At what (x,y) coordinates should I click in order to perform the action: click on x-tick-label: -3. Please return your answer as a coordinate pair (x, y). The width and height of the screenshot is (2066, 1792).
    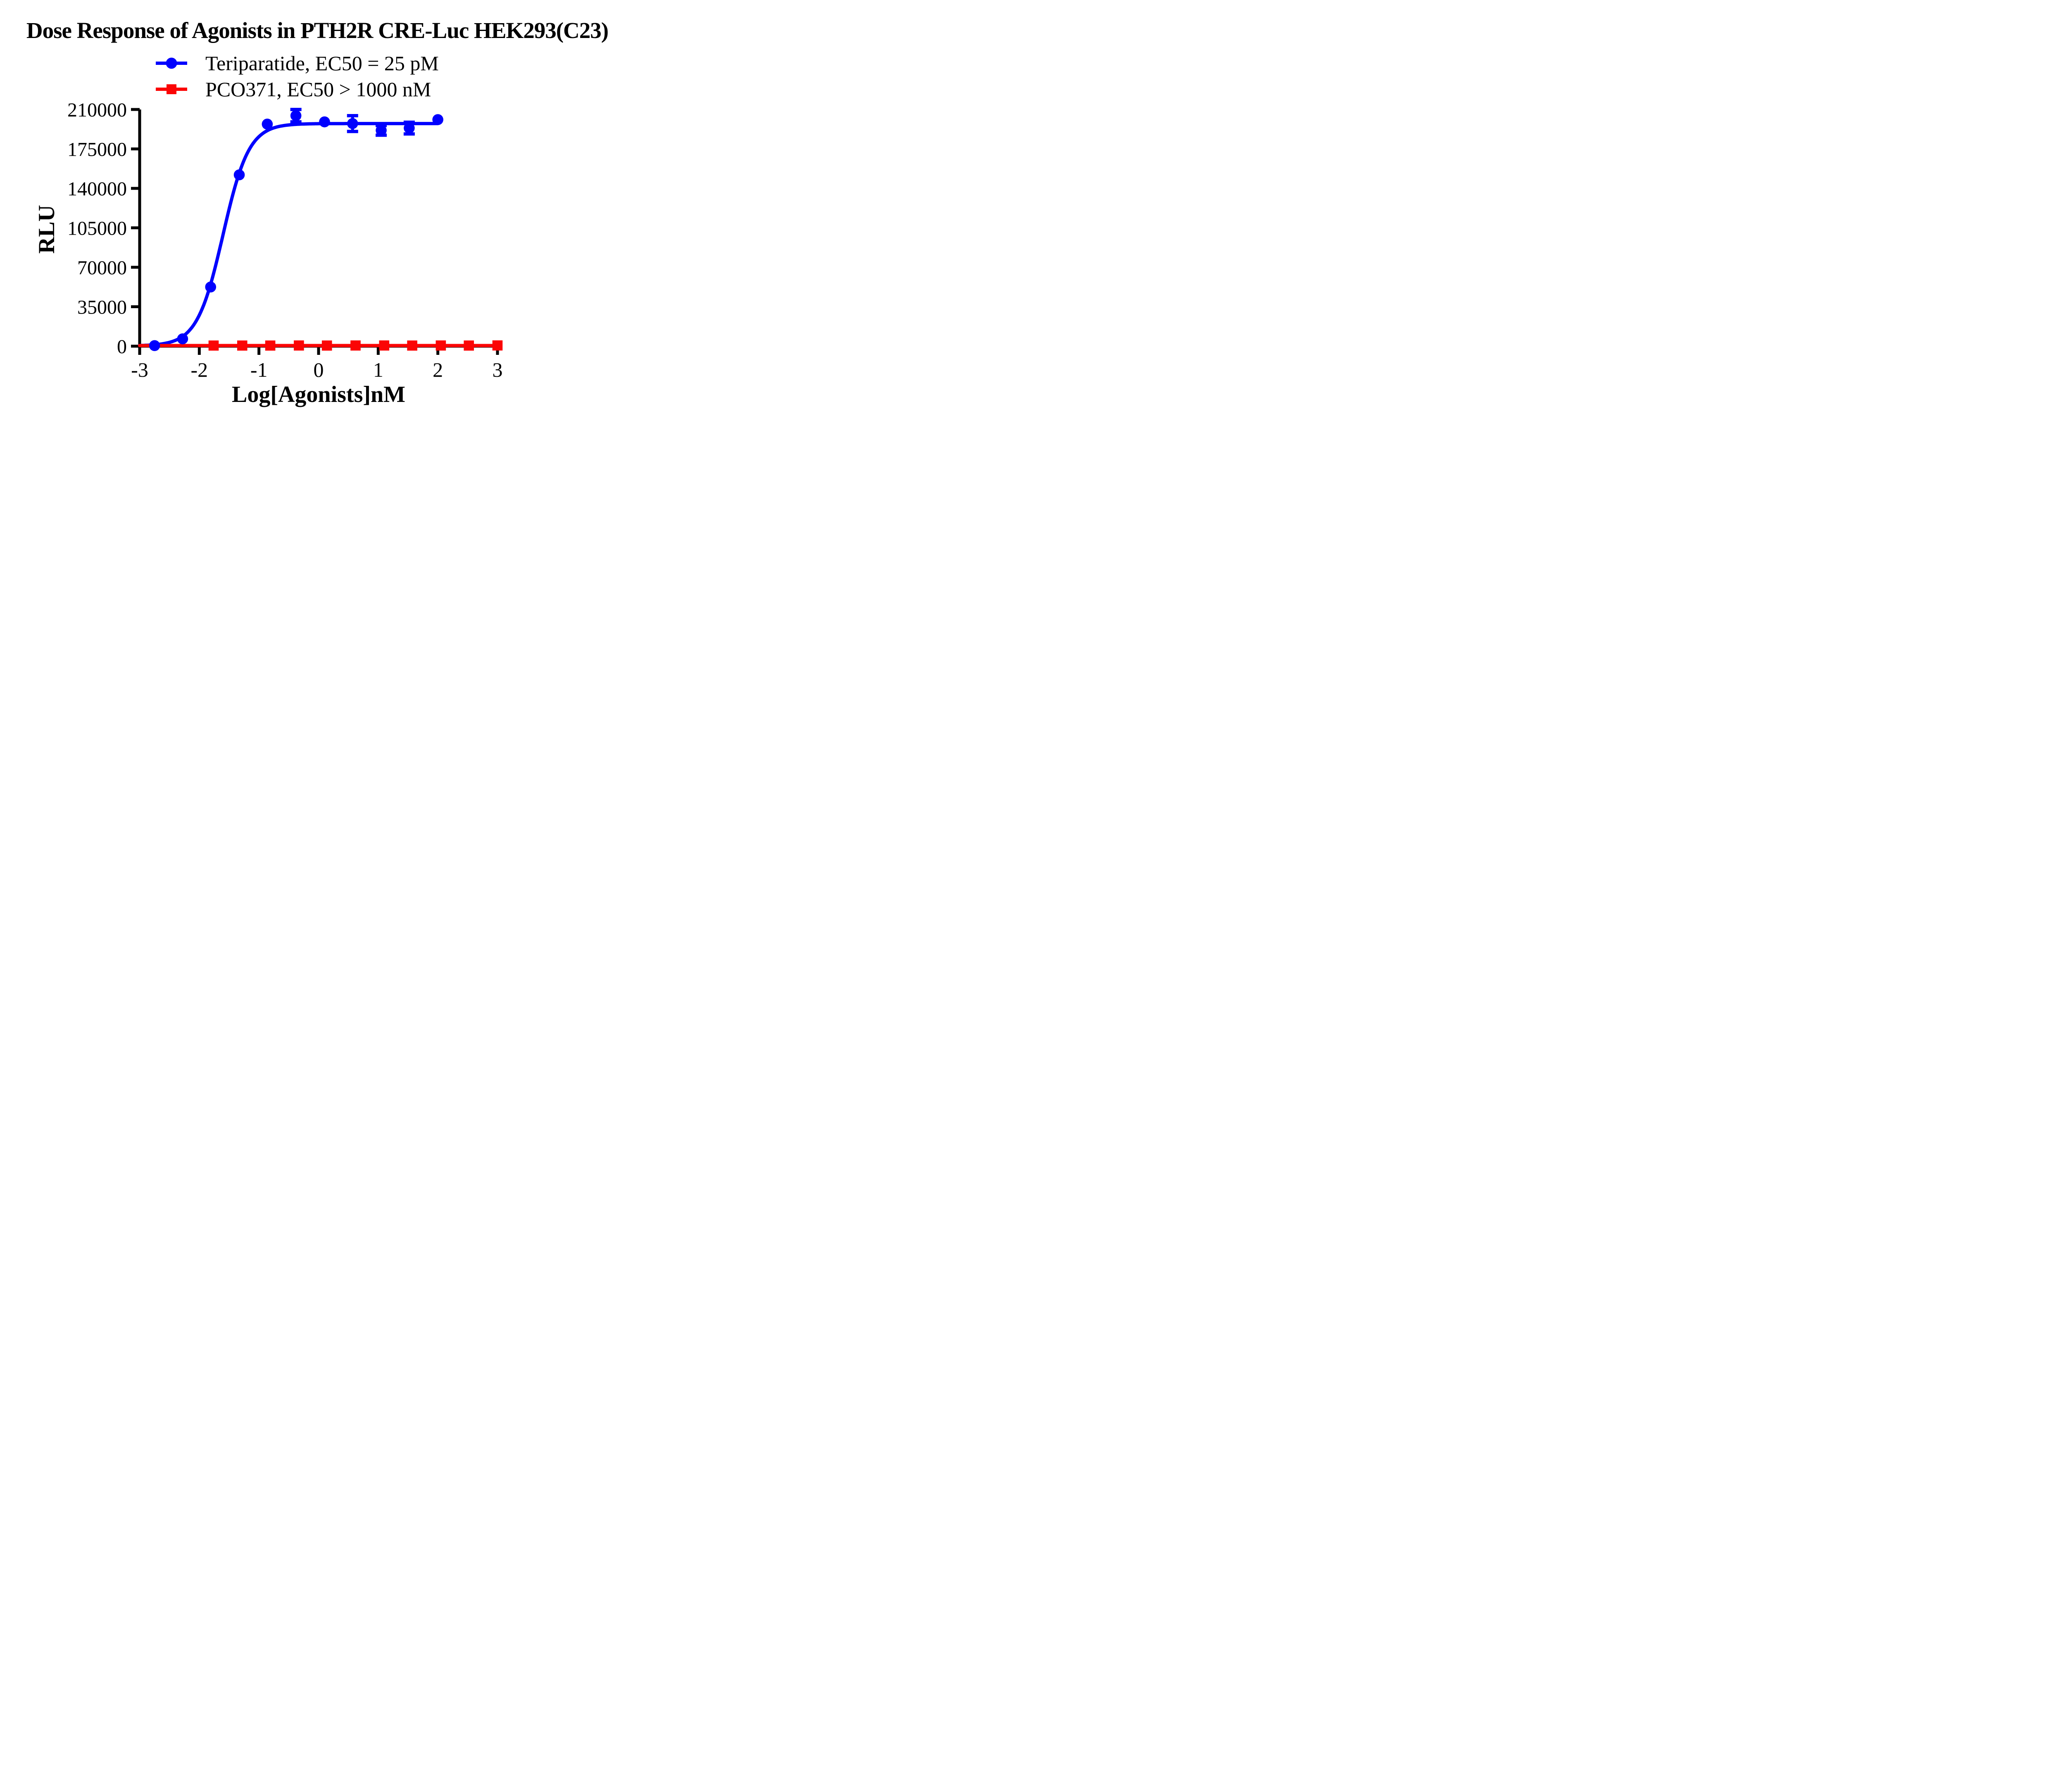
    Looking at the image, I should click on (140, 369).